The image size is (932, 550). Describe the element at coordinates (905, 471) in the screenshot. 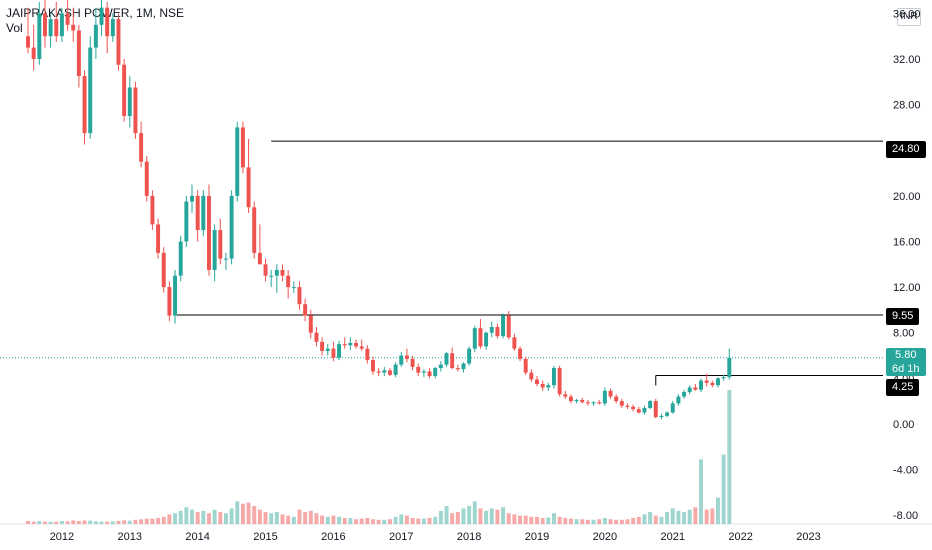

I see `y-tick-label: -4.00` at that location.